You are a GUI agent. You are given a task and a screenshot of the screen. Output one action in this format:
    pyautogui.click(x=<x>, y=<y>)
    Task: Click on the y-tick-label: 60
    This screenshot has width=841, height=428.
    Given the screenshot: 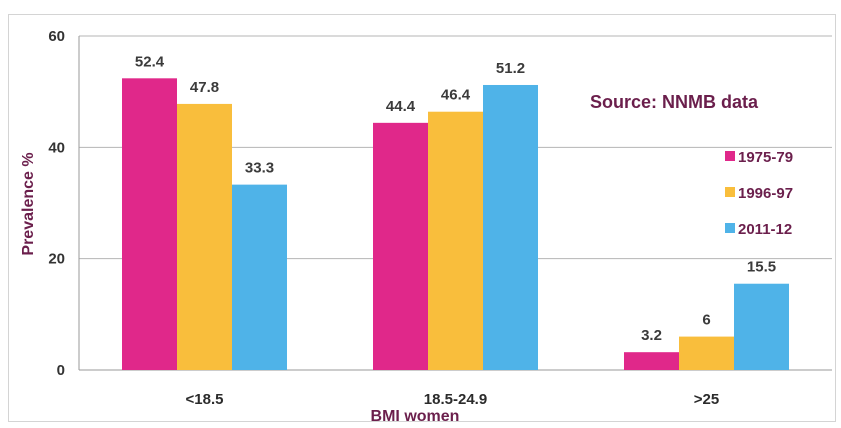 What is the action you would take?
    pyautogui.click(x=56, y=36)
    